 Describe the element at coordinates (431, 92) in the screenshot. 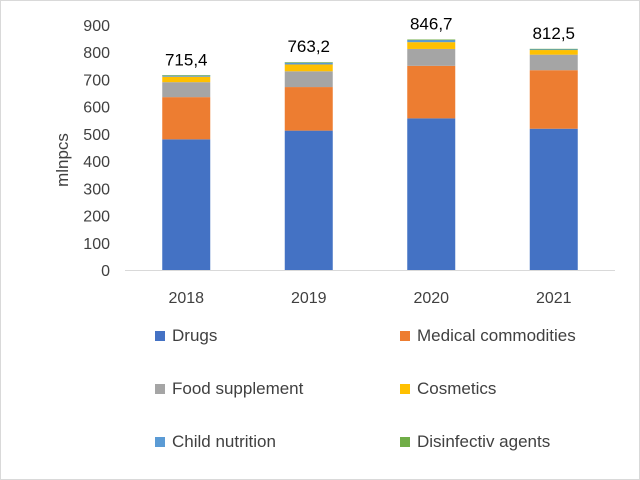

I see `bar-segment-medical-commodities-2020` at that location.